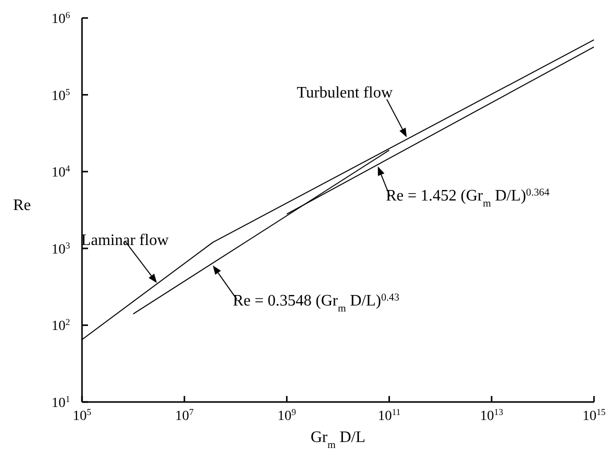 This screenshot has width=608, height=456. Describe the element at coordinates (60, 325) in the screenshot. I see `y-tick-label: 10$^{2}$` at that location.